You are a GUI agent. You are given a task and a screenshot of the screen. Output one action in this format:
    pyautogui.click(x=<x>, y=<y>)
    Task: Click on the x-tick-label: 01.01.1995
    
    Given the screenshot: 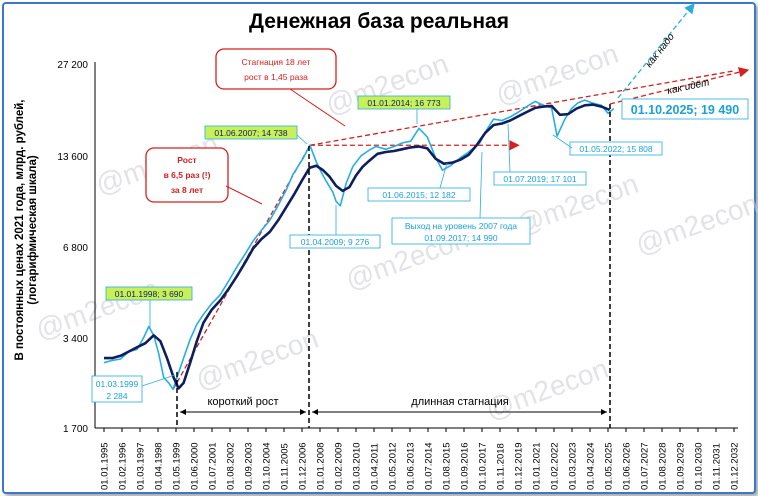 What is the action you would take?
    pyautogui.click(x=105, y=466)
    